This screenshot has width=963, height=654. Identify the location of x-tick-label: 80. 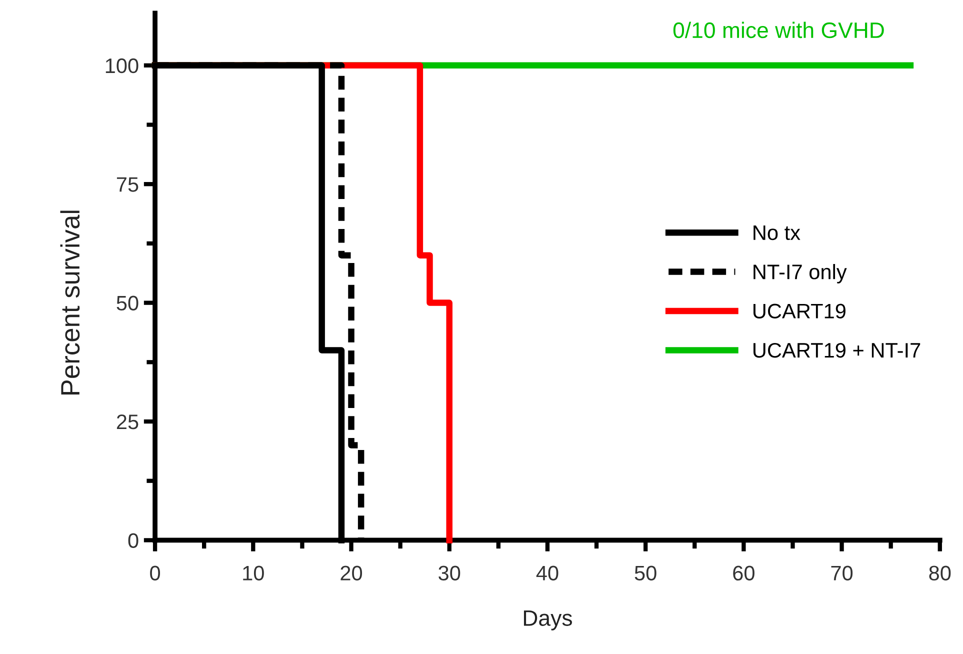
(940, 573).